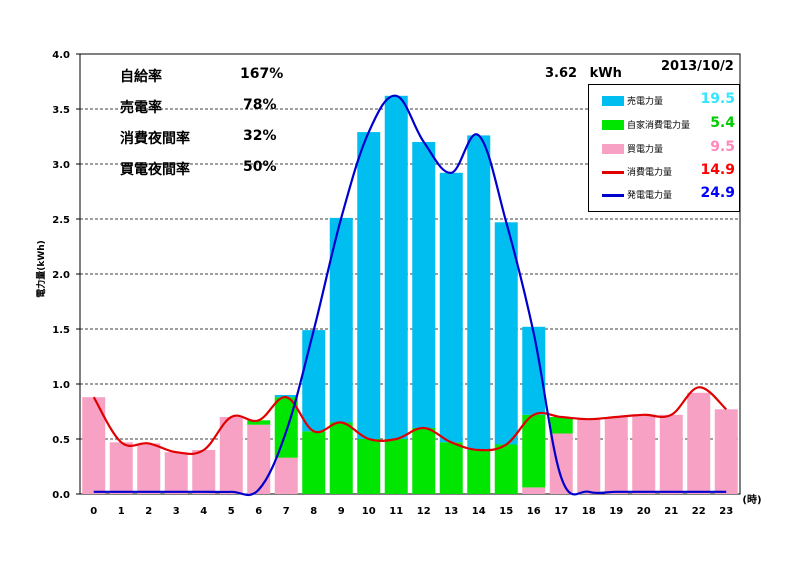 Image resolution: width=800 pixels, height=565 pixels. Describe the element at coordinates (260, 105) in the screenshot. I see `stat-value-sell-rate: 78%` at that location.